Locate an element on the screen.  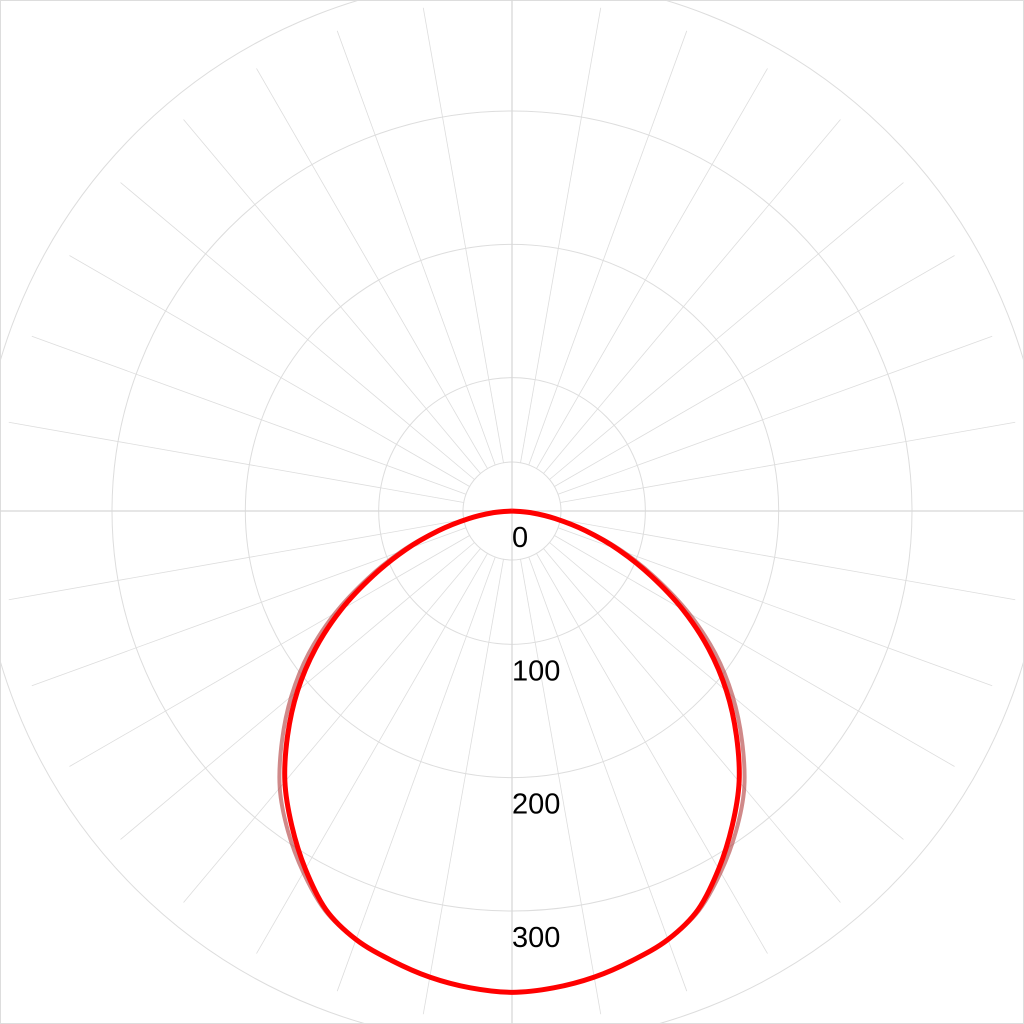
radial-tick-label: 100 is located at coordinates (536, 671).